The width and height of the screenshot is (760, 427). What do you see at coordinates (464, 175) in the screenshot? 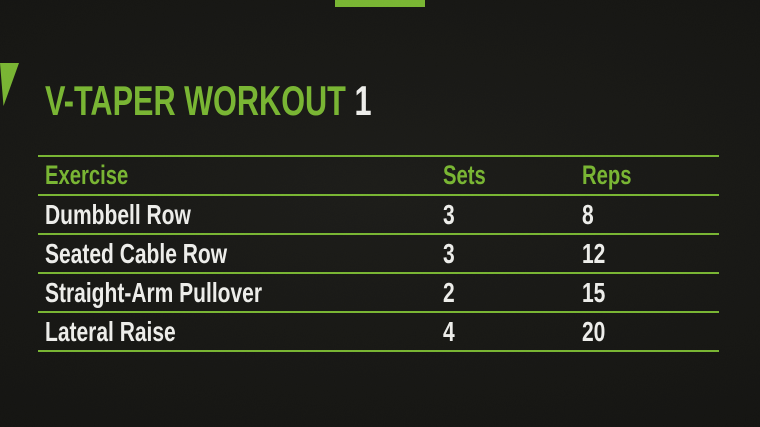
I see `column-header-sets: Sets` at bounding box center [464, 175].